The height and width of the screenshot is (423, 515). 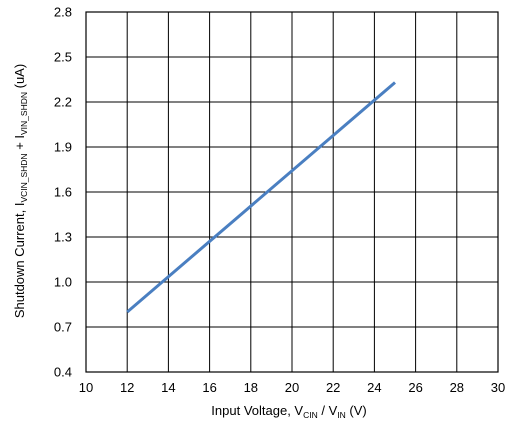 What do you see at coordinates (288, 411) in the screenshot?
I see `x-axis-label: Input Voltage, VCIN / VIN (V)` at bounding box center [288, 411].